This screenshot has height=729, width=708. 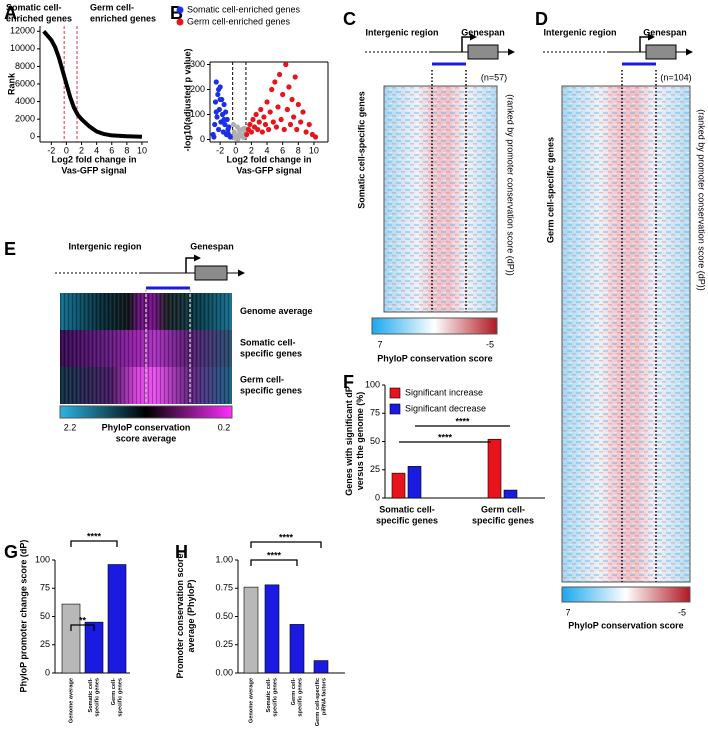 What do you see at coordinates (251, 700) in the screenshot?
I see `x-tick-label: Genome average` at bounding box center [251, 700].